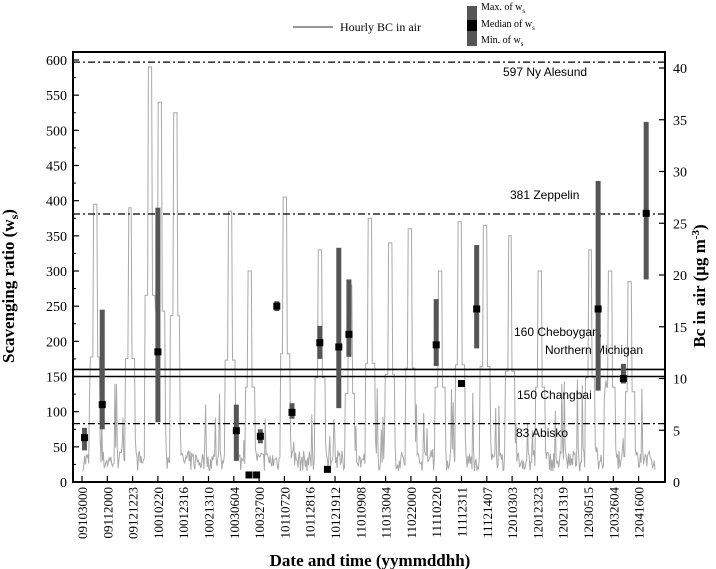  Describe the element at coordinates (544, 195) in the screenshot. I see `ref-line-381-label: 381 Zeppelin` at that location.